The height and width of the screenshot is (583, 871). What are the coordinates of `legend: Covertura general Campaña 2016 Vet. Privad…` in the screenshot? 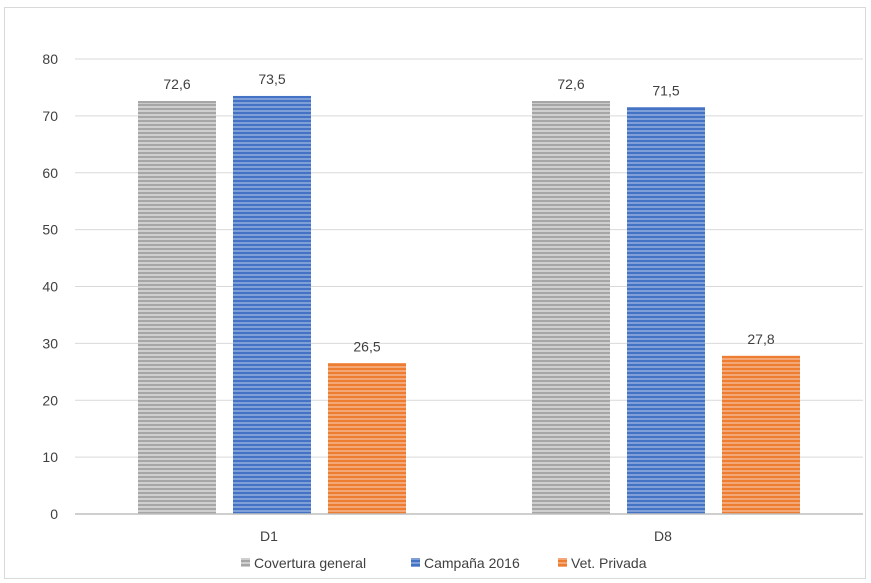 It's located at (444, 563).